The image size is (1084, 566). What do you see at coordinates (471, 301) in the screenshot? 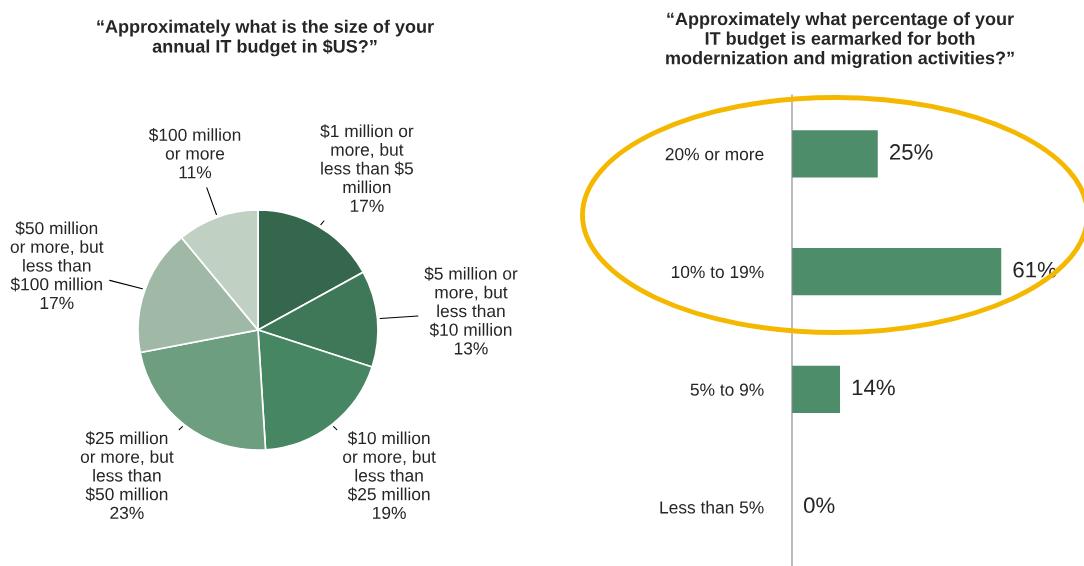
I see `slice-label: $5 million or more, but less than $10 million` at bounding box center [471, 301].